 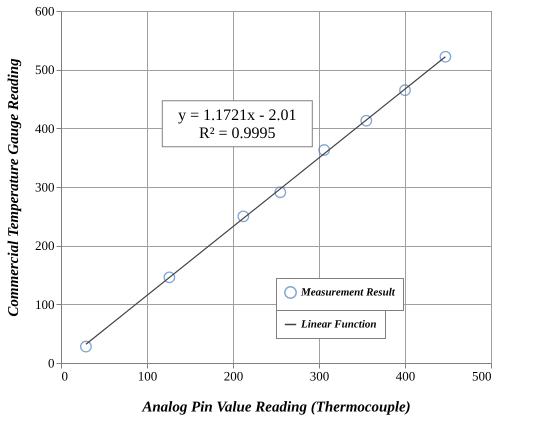 What do you see at coordinates (234, 376) in the screenshot?
I see `x-tick-label: 200` at bounding box center [234, 376].